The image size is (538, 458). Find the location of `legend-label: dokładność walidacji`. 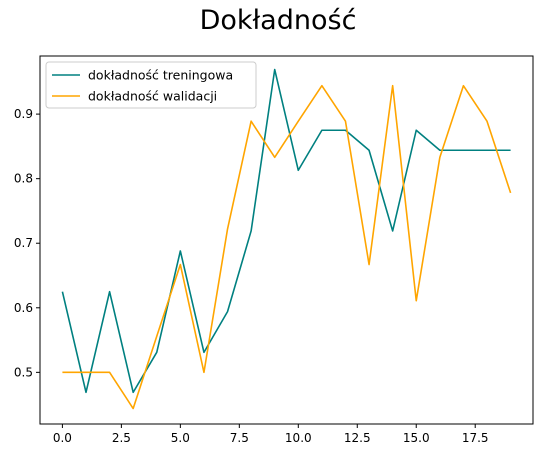

legend-label: dokładność walidacji is located at coordinates (152, 96).